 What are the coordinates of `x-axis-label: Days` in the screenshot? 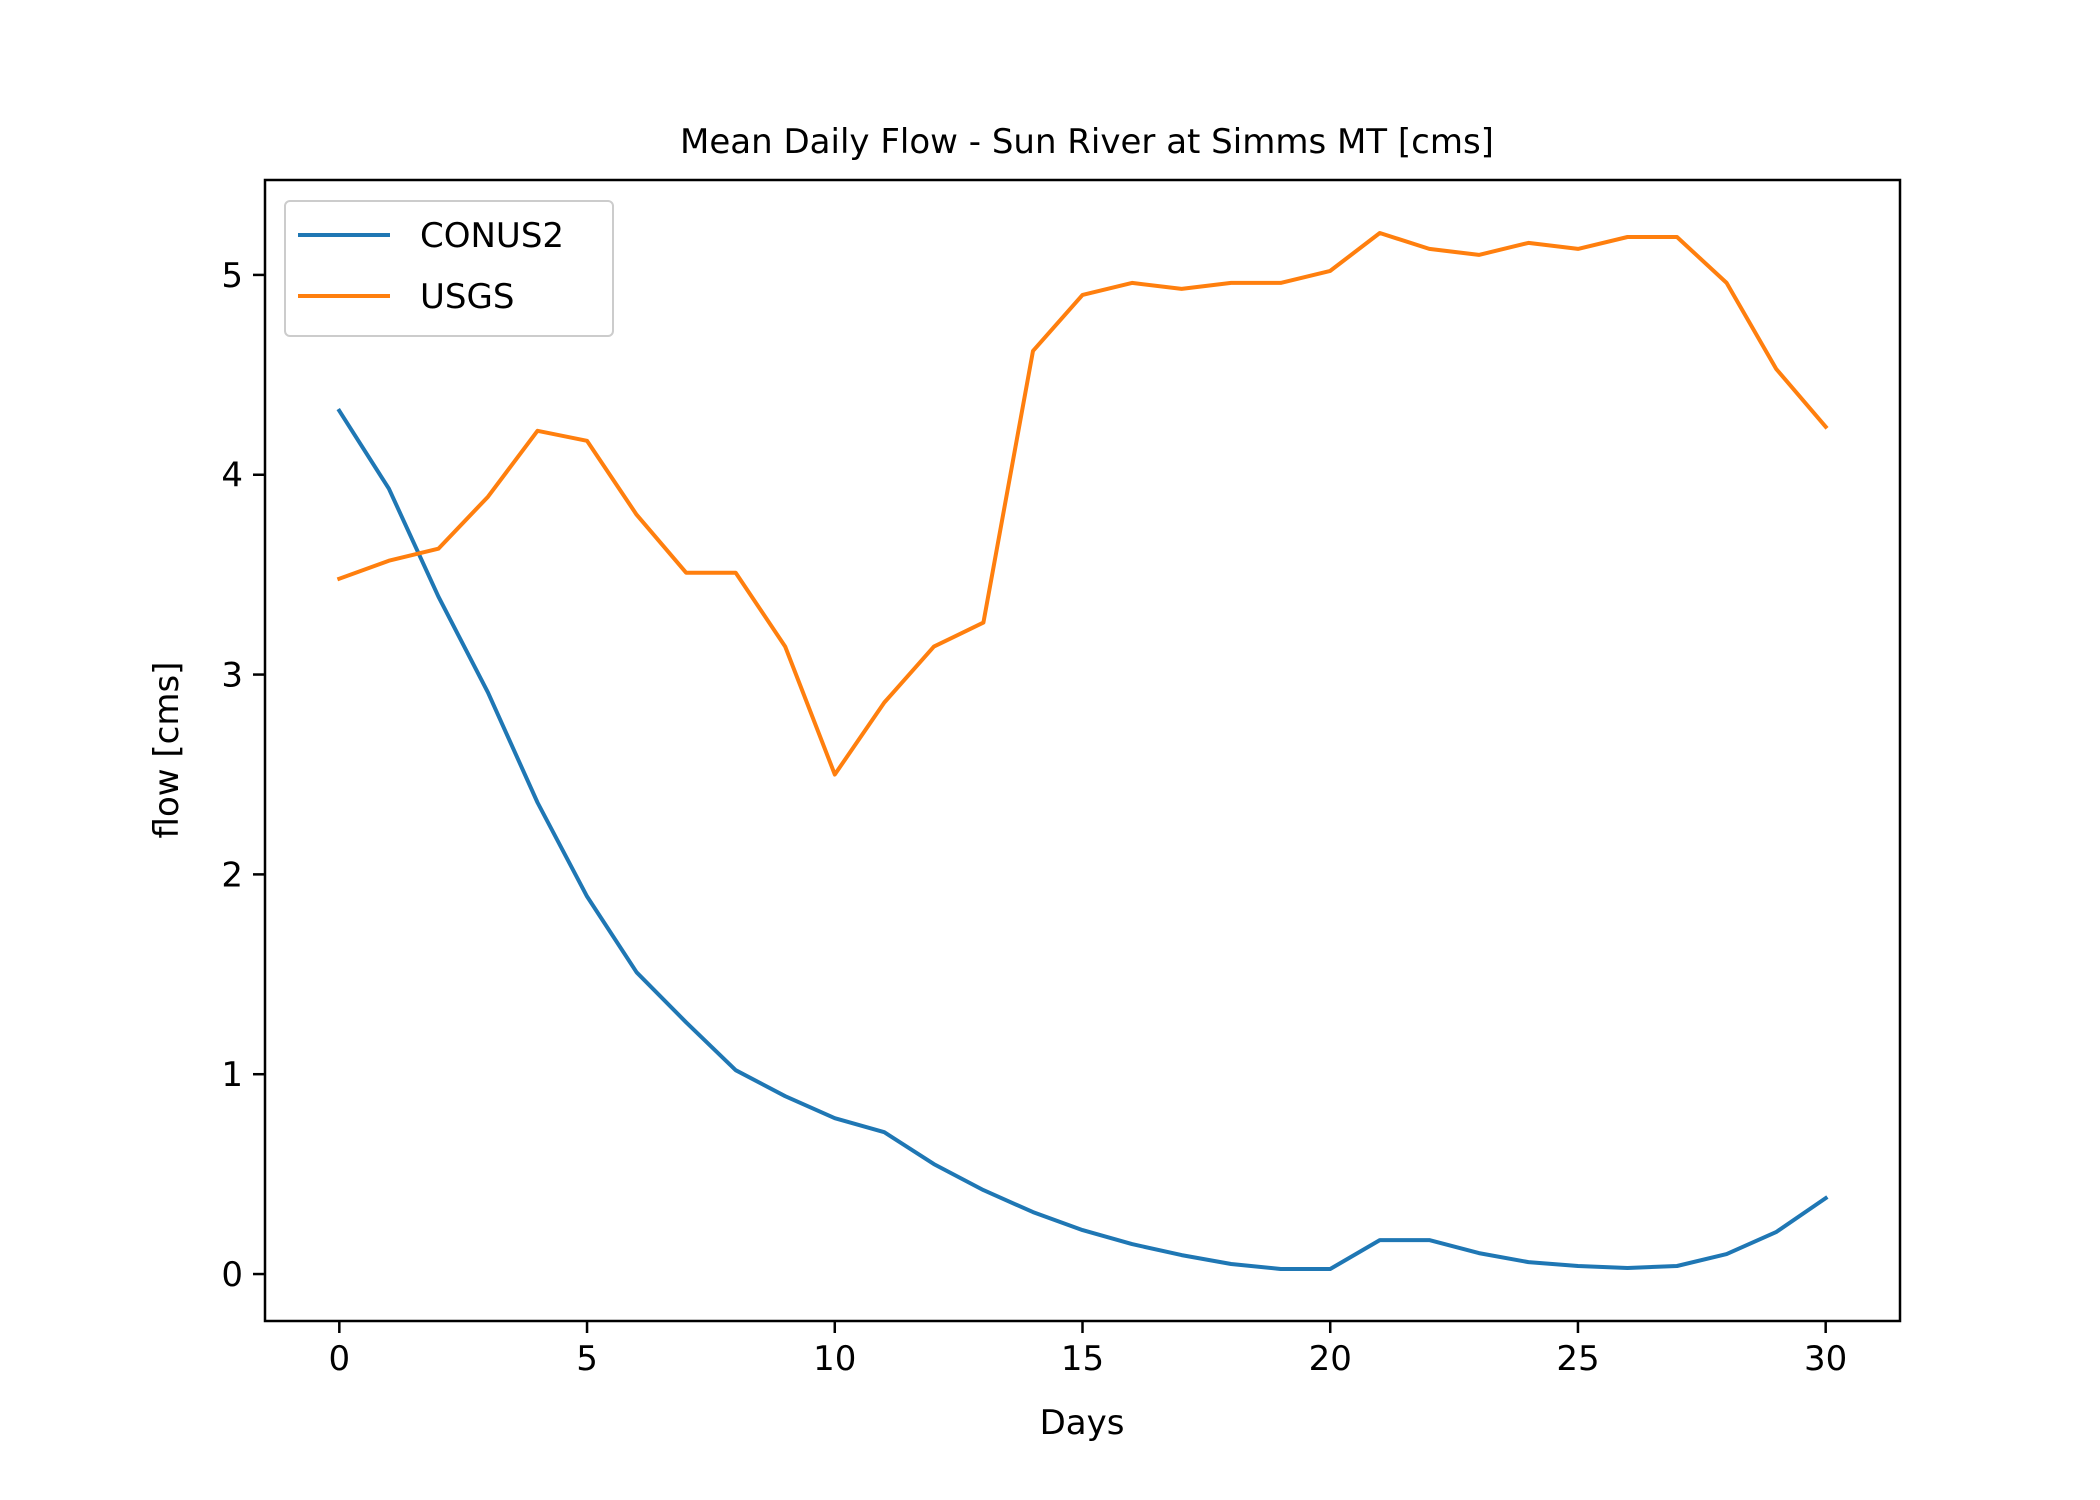 It's located at (1082, 1423).